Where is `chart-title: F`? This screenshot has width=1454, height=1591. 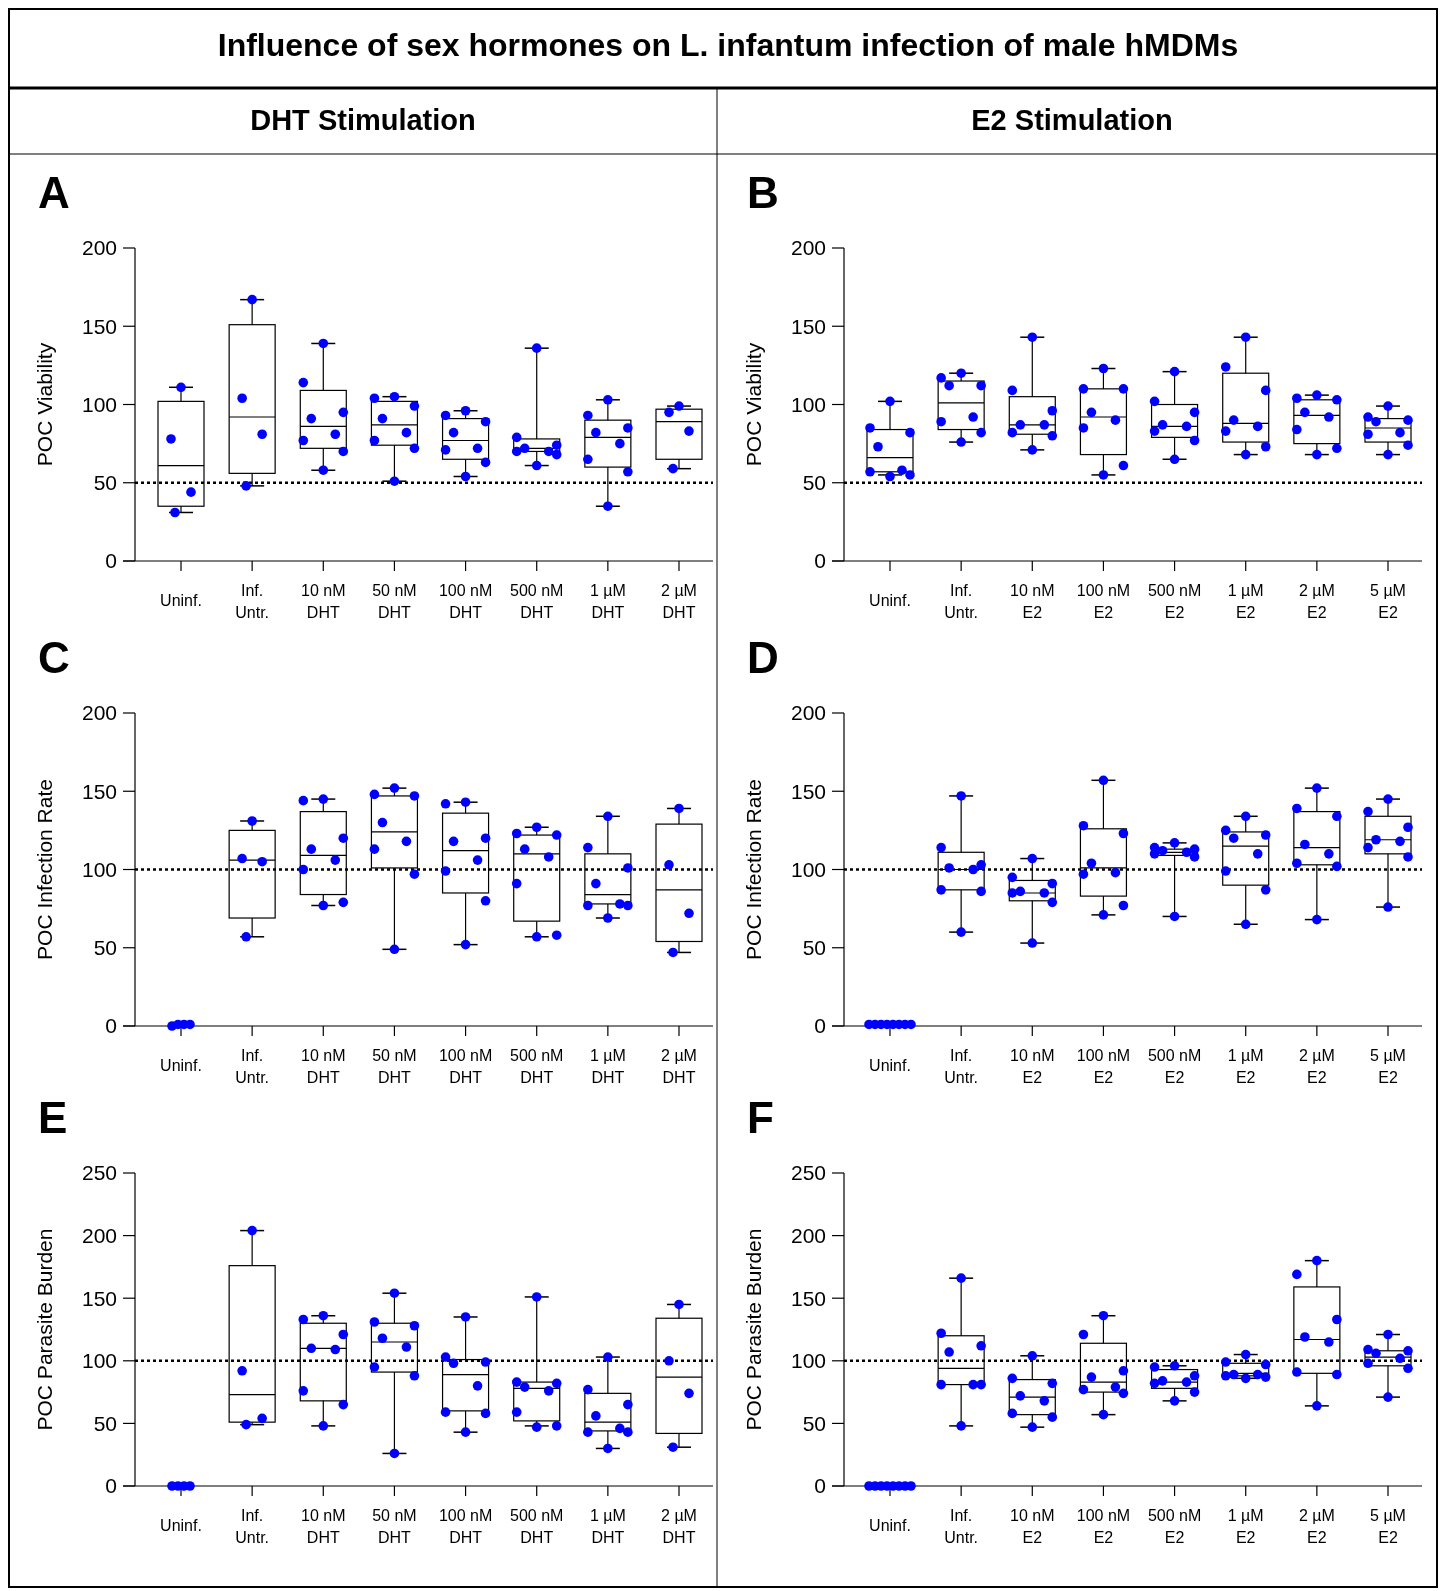
chart-title: F is located at coordinates (760, 1117).